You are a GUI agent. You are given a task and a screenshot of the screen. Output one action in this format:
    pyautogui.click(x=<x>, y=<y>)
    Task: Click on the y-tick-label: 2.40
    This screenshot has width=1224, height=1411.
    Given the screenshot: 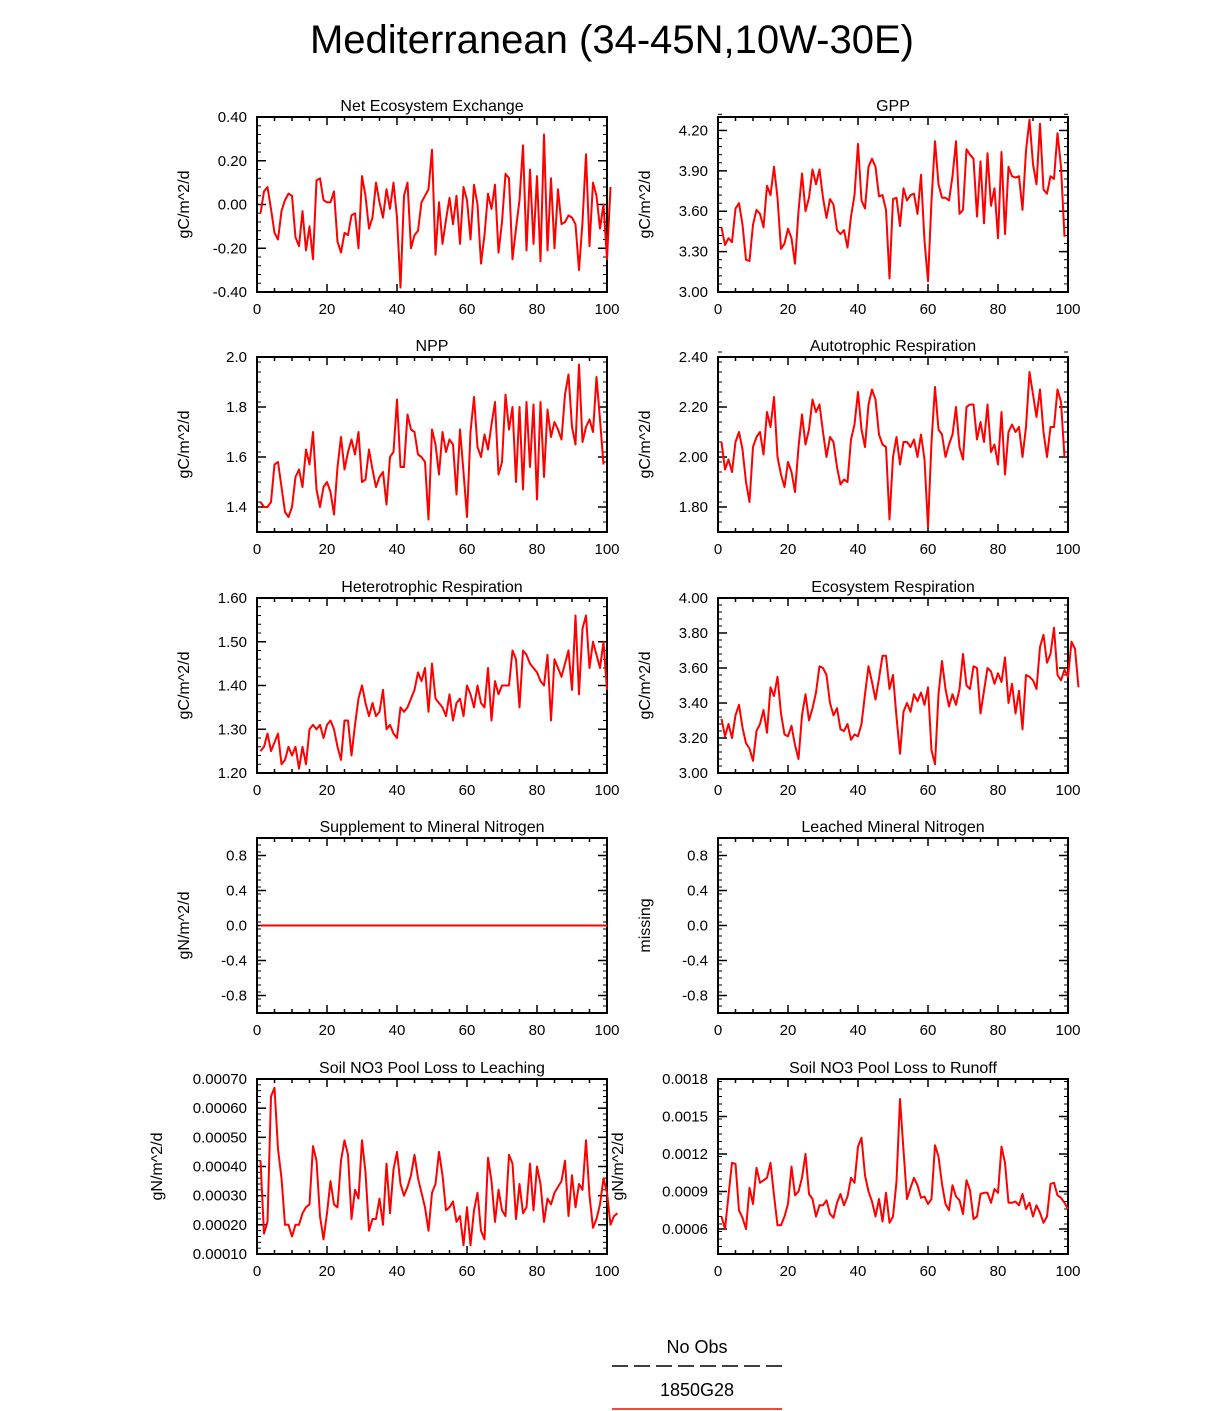 What is the action you would take?
    pyautogui.click(x=693, y=357)
    